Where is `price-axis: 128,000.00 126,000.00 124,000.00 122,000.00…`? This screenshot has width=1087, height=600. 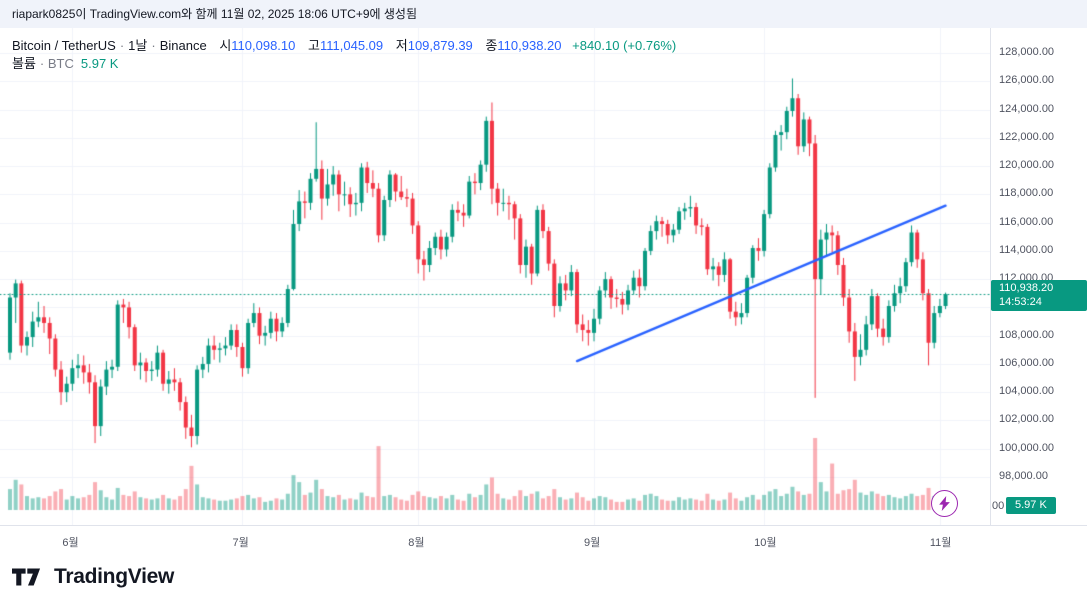
price-axis: 128,000.00 126,000.00 124,000.00 122,000.00… is located at coordinates (1038, 276).